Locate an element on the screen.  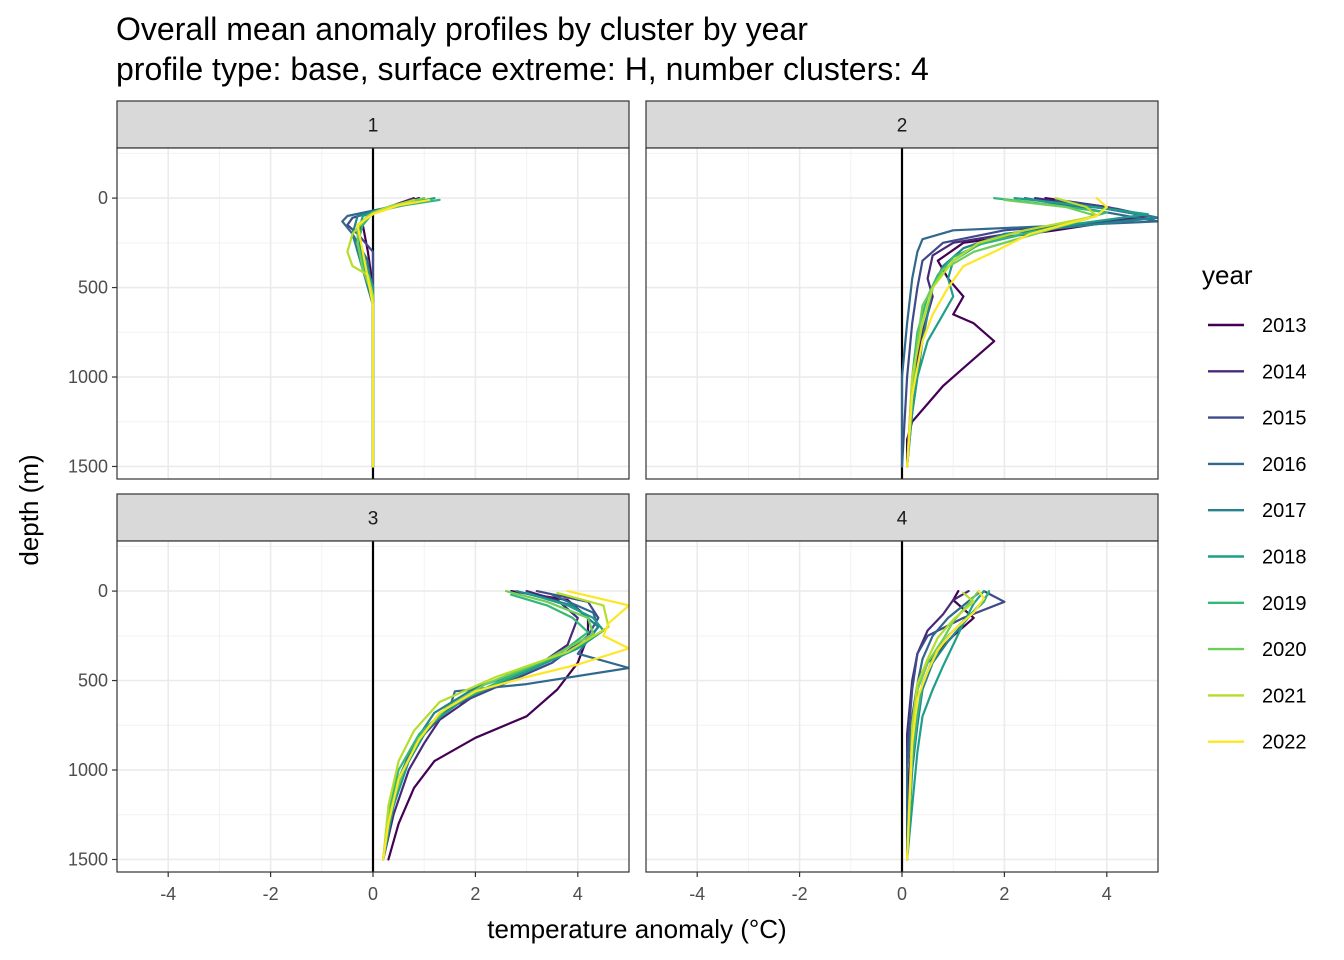
legend-title: year is located at coordinates (1227, 275).